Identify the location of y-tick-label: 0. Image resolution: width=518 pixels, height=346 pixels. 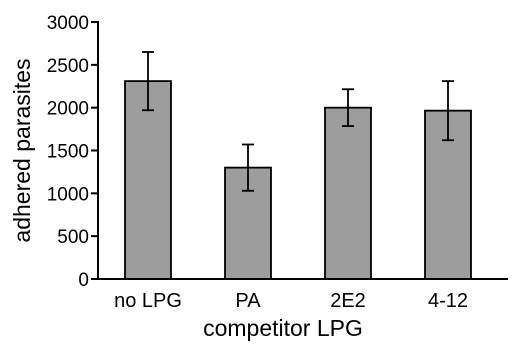
(83, 280).